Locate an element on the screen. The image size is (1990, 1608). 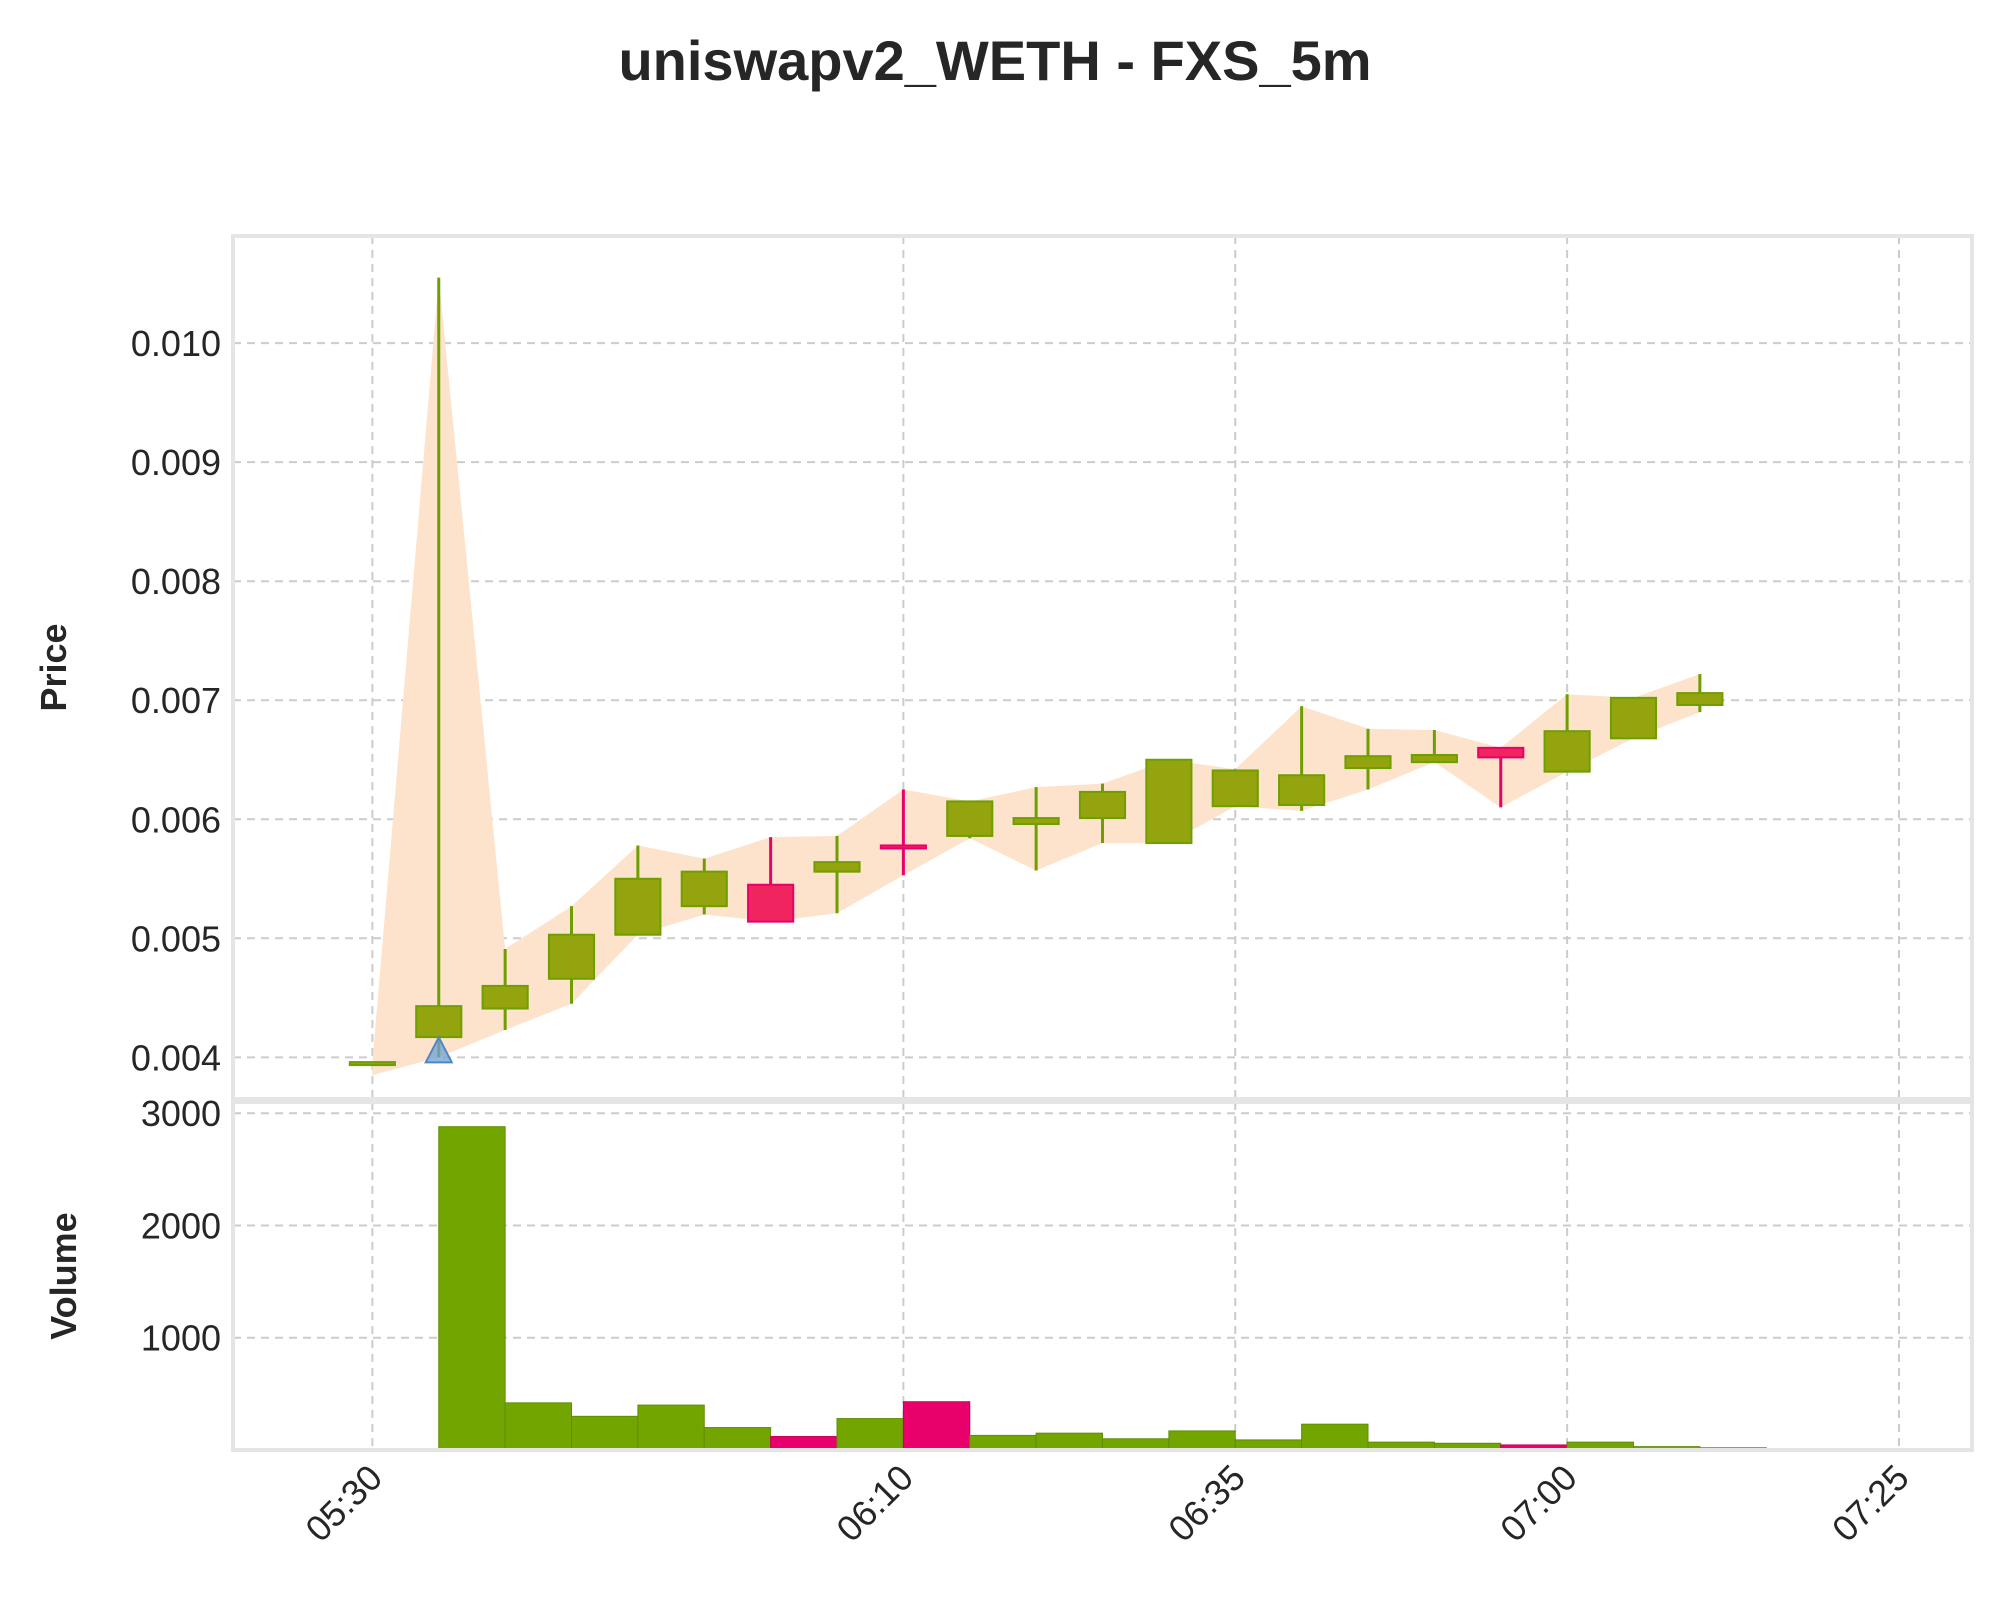
buy-signals is located at coordinates (439, 1049).